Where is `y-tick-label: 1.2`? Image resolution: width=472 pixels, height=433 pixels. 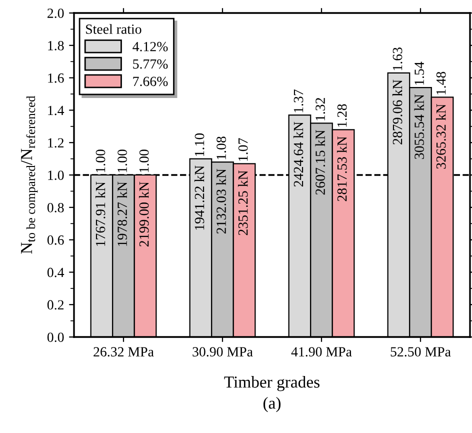 y-tick-label: 1.2 is located at coordinates (56, 143).